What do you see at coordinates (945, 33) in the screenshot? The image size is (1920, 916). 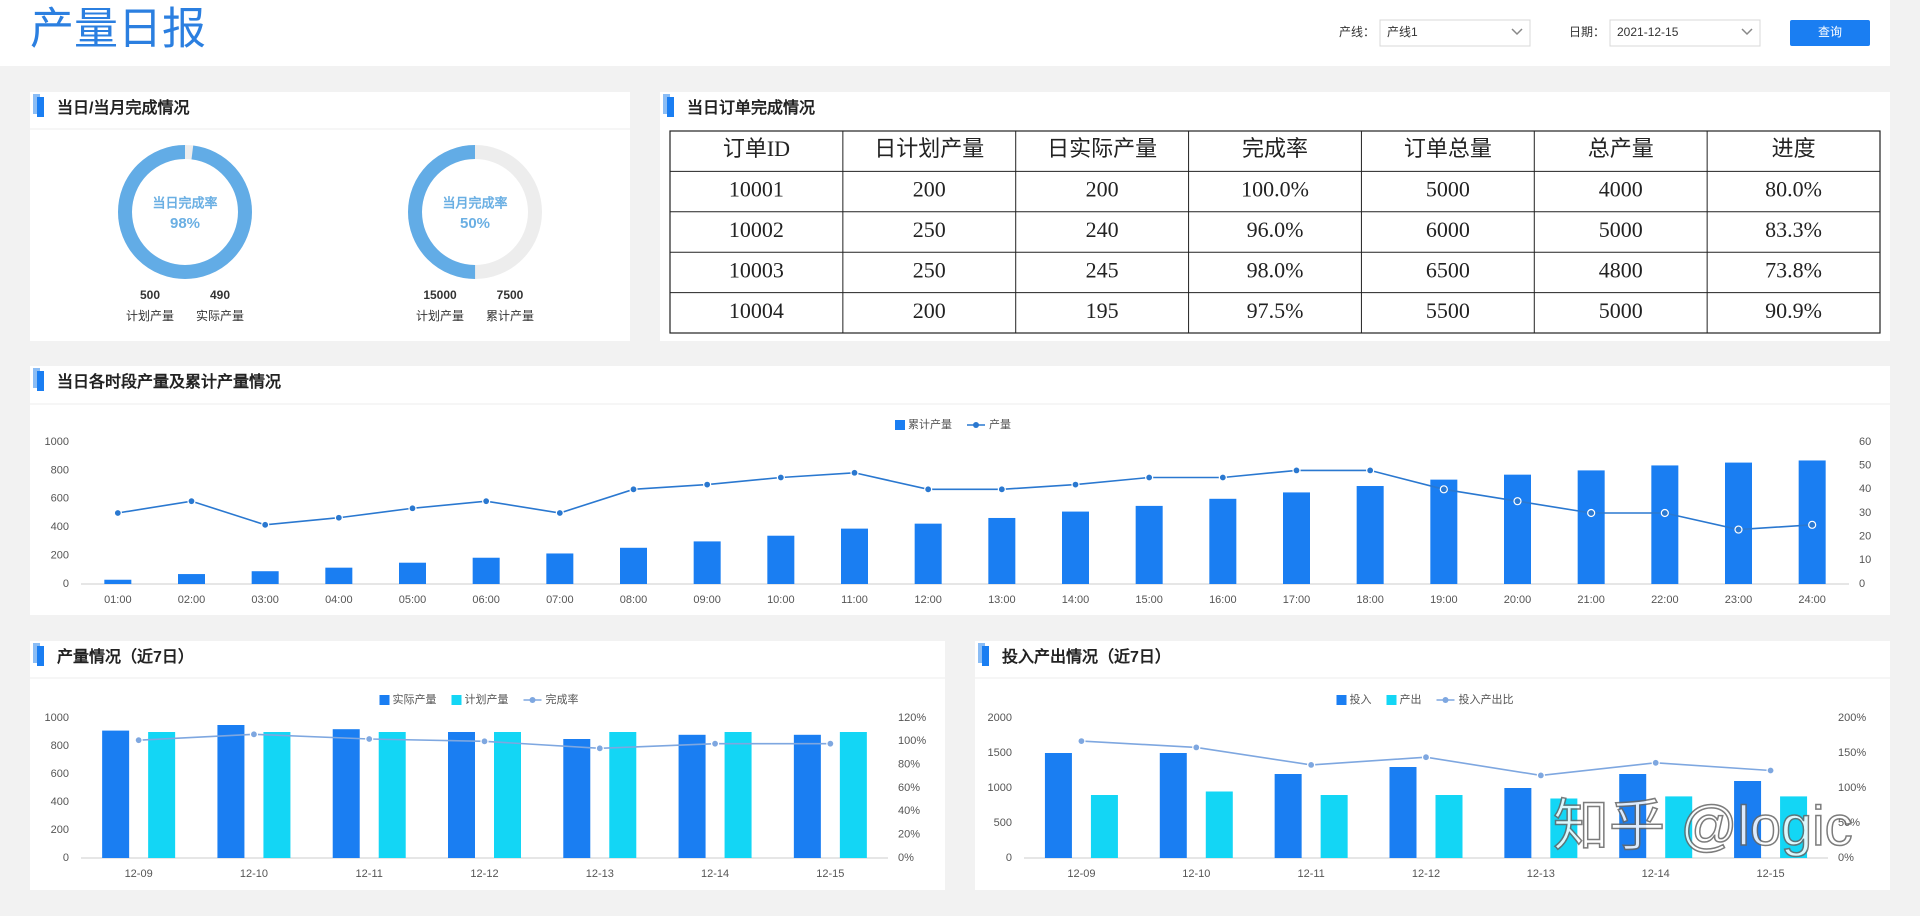 I see `header-bar` at bounding box center [945, 33].